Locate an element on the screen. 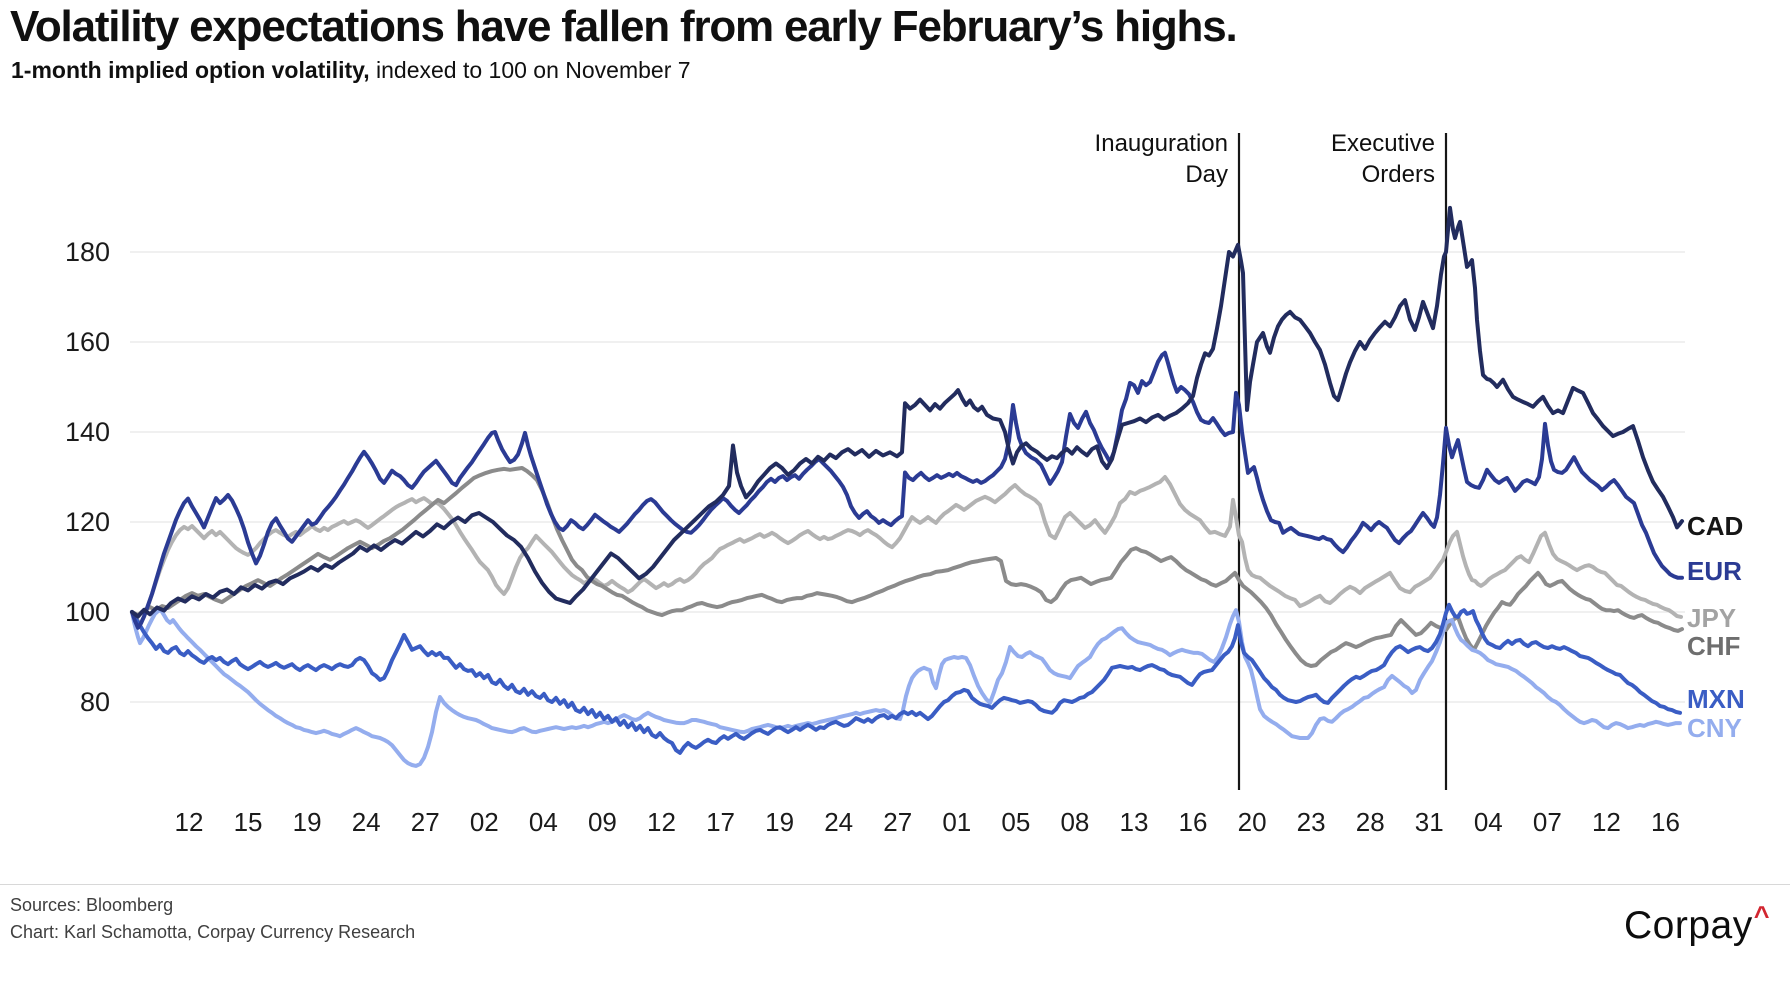 This screenshot has width=1790, height=1000. x-tick-label-13: 01 is located at coordinates (956, 822).